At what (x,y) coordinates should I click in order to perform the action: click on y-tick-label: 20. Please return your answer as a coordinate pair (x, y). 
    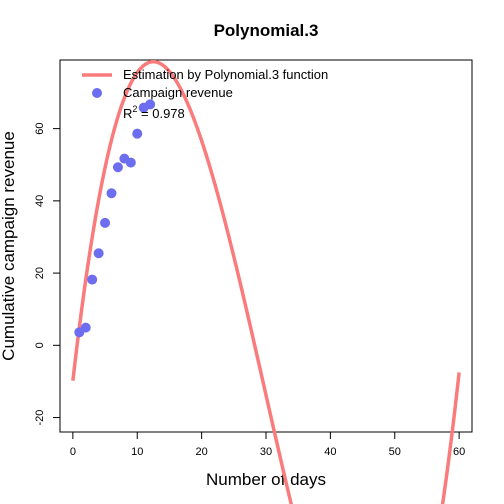
    Looking at the image, I should click on (40, 273).